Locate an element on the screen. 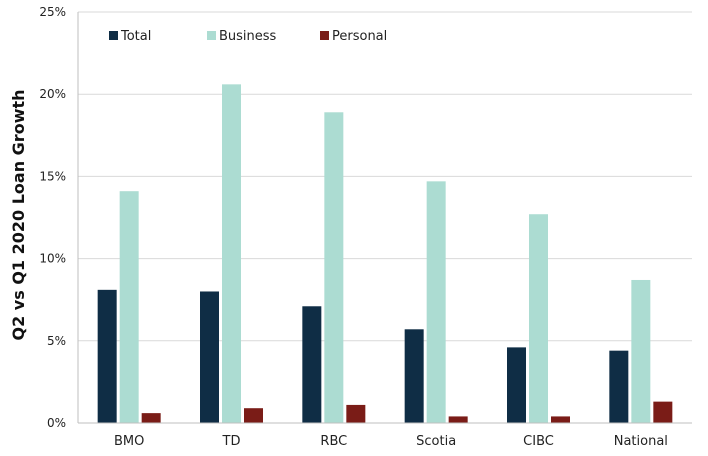 This screenshot has height=456, width=708. bar-personal-national is located at coordinates (663, 412).